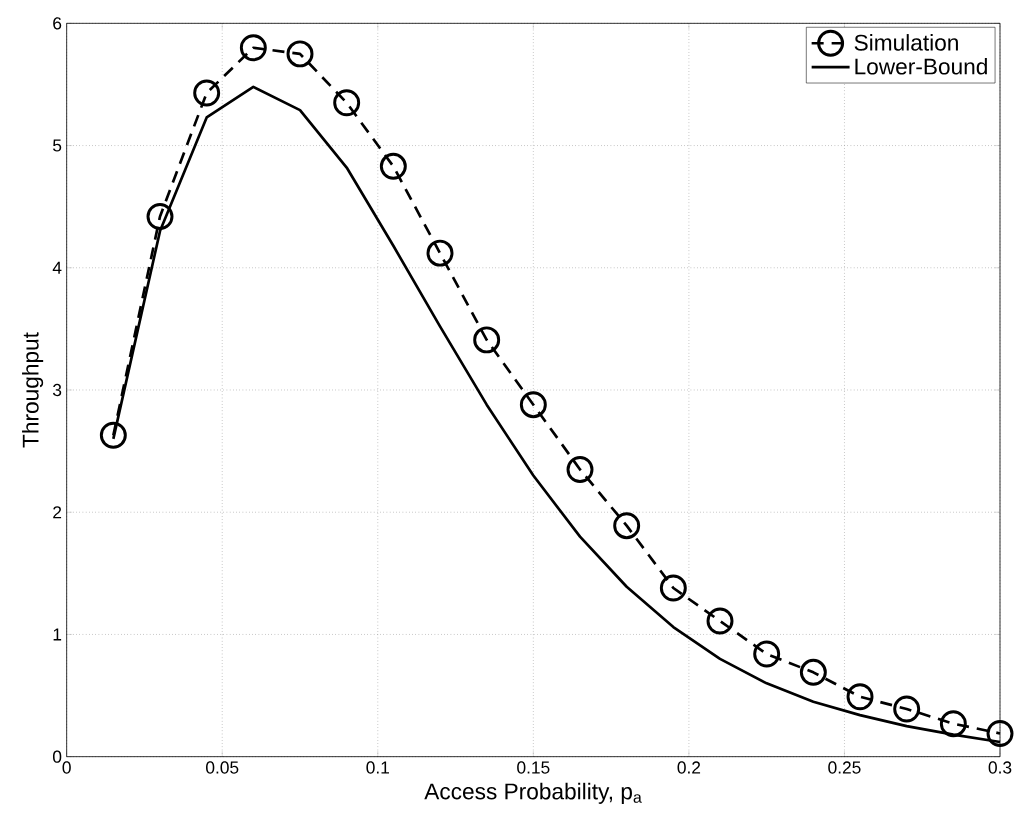  I want to click on legend-label: Lower-Bound, so click(921, 66).